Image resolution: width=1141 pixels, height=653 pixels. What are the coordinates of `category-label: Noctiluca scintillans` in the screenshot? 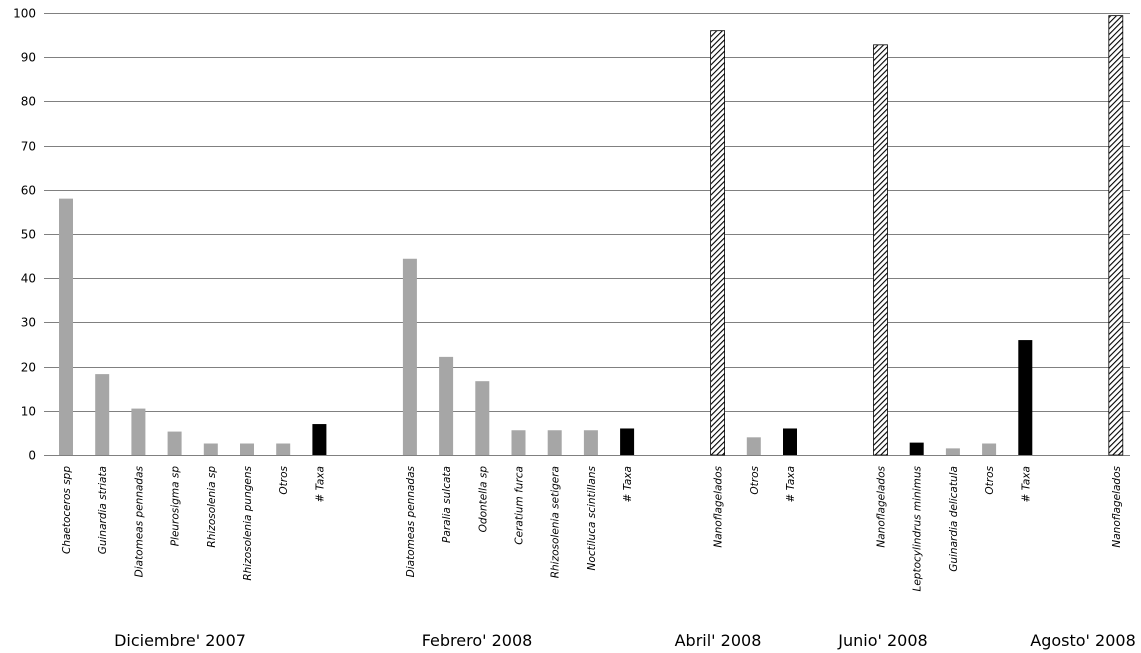 It's located at (592, 517).